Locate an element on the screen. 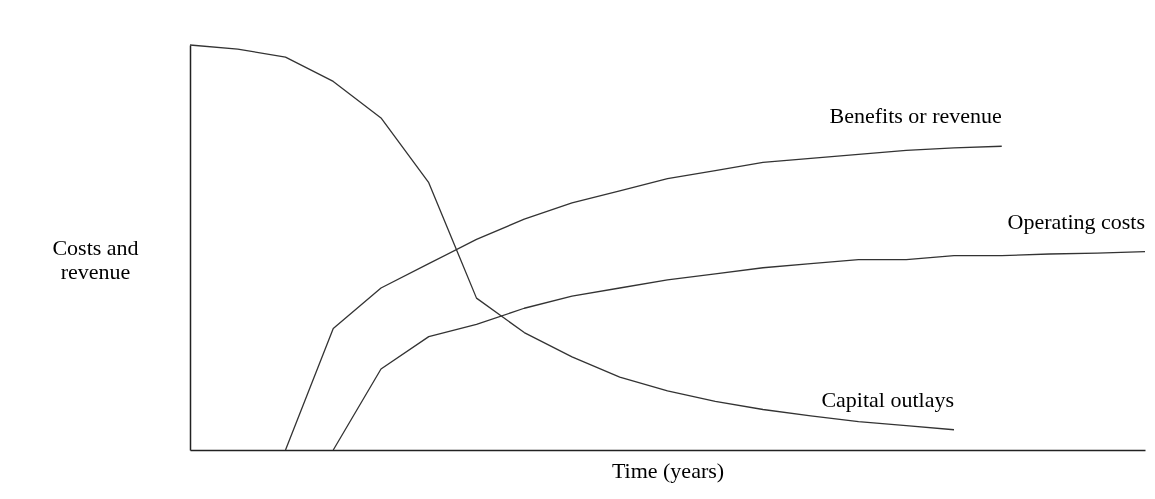 The height and width of the screenshot is (499, 1155). series-label: Benefits or revenue is located at coordinates (915, 116).